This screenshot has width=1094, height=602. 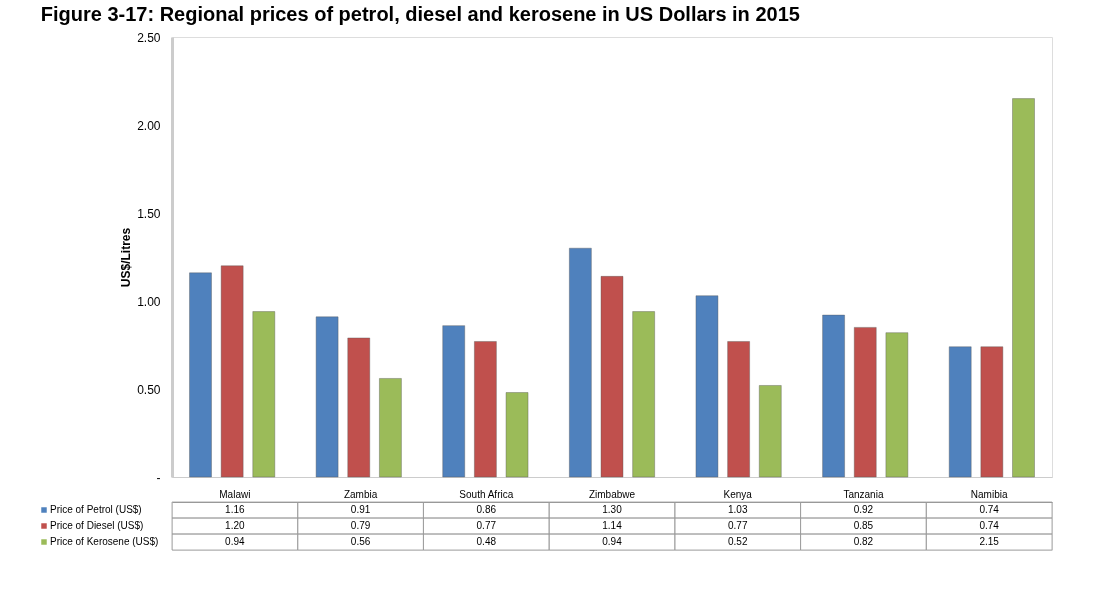 I want to click on x-tick-label: Tanzania, so click(x=863, y=494).